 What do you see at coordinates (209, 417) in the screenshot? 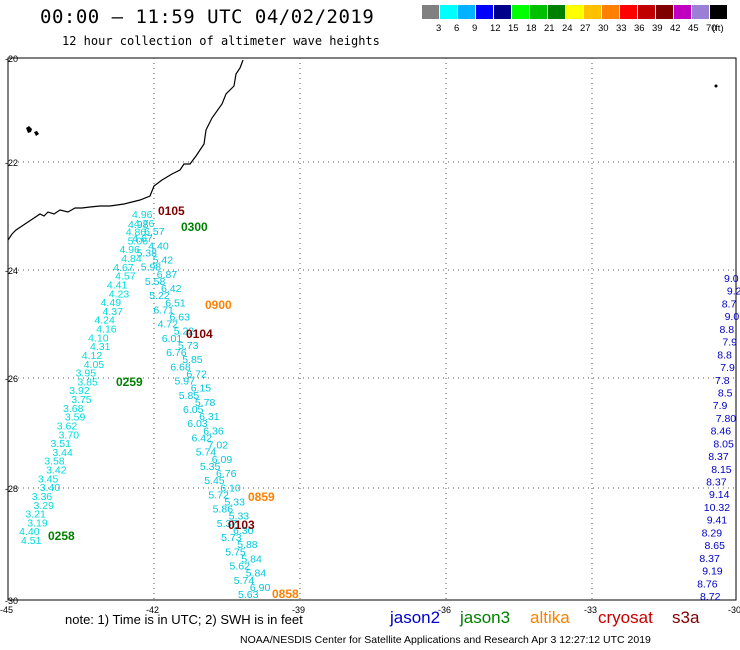
I see `wave-height-value: 6.31` at bounding box center [209, 417].